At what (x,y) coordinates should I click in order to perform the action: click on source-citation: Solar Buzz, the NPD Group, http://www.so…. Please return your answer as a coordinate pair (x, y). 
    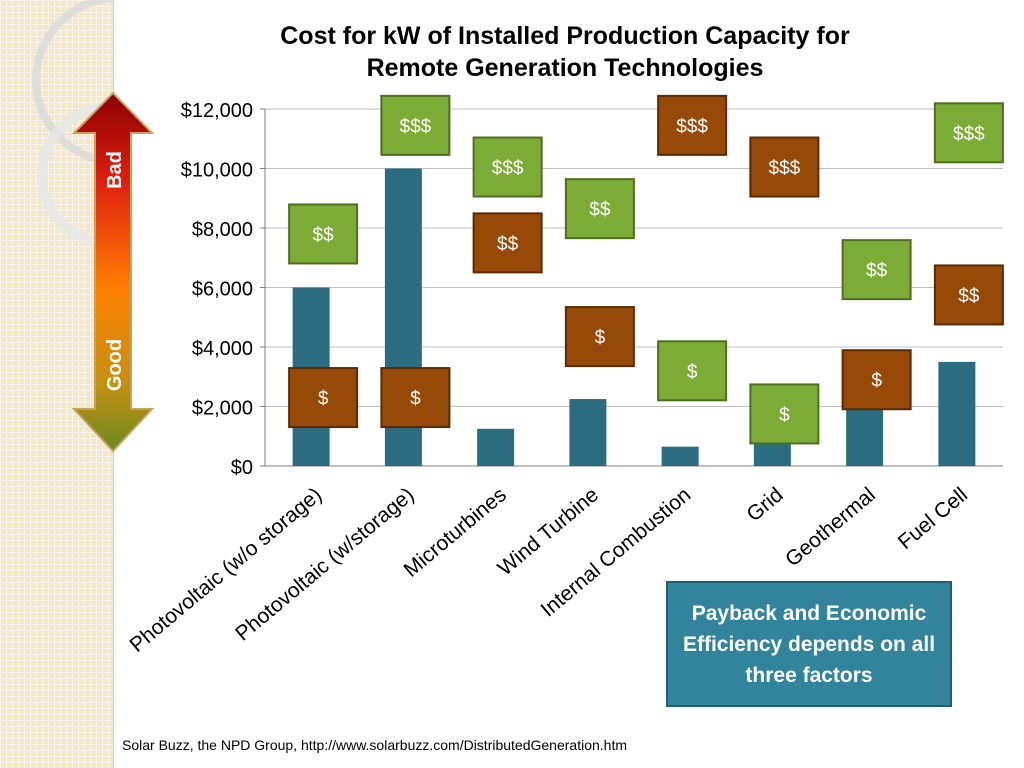
    Looking at the image, I should click on (374, 745).